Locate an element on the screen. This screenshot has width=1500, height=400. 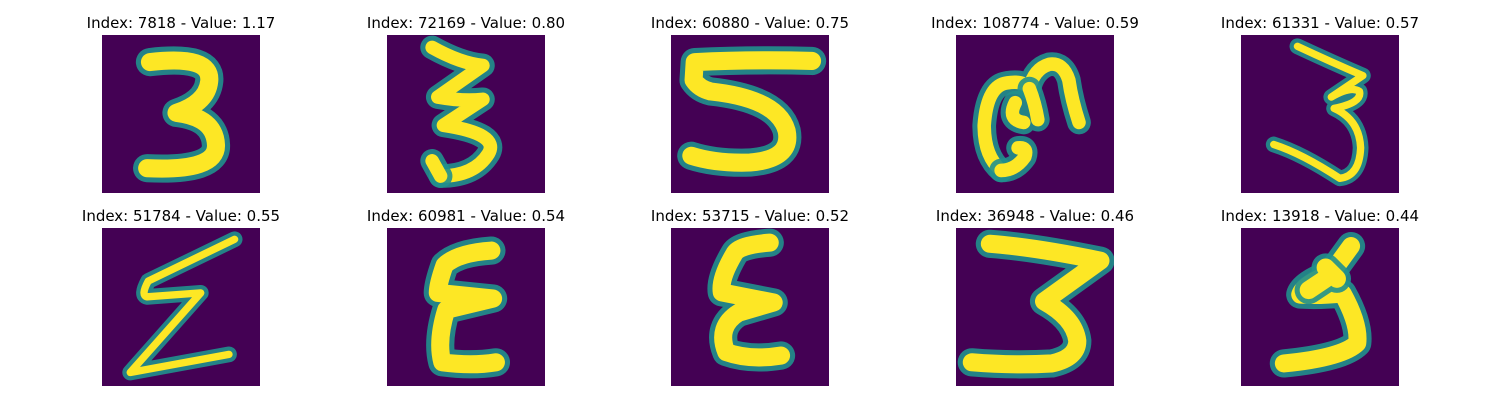
panel-title: Index: 7818 - Value: 1.17 is located at coordinates (181, 23).